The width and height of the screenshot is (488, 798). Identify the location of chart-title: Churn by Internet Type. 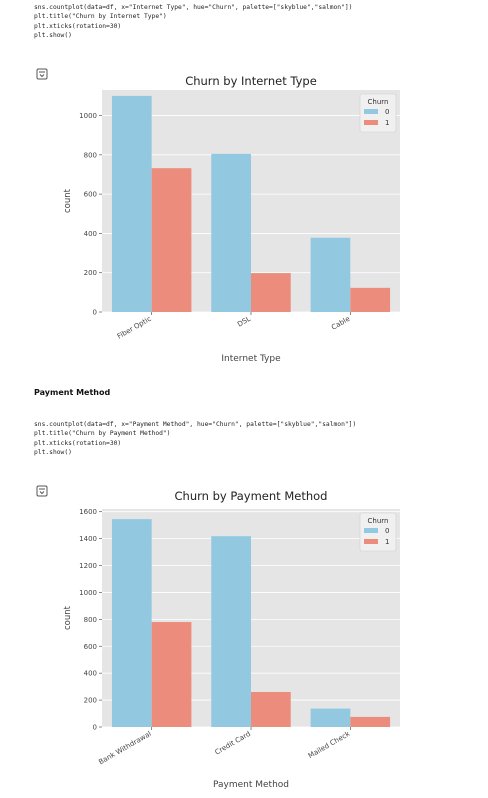
(251, 81).